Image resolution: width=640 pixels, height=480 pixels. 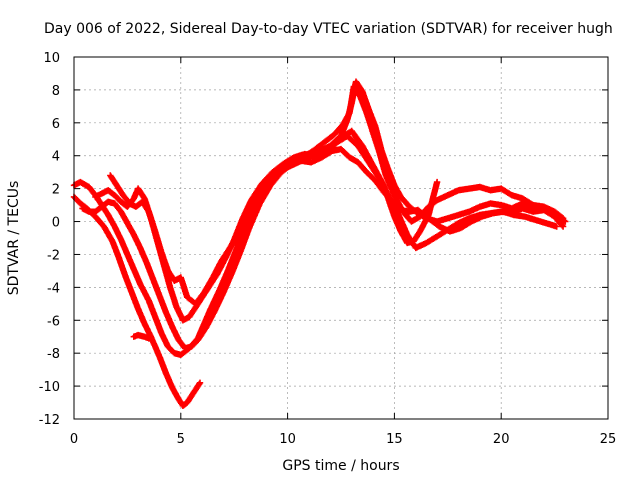 I want to click on y-tick-label: 10, so click(x=51, y=58).